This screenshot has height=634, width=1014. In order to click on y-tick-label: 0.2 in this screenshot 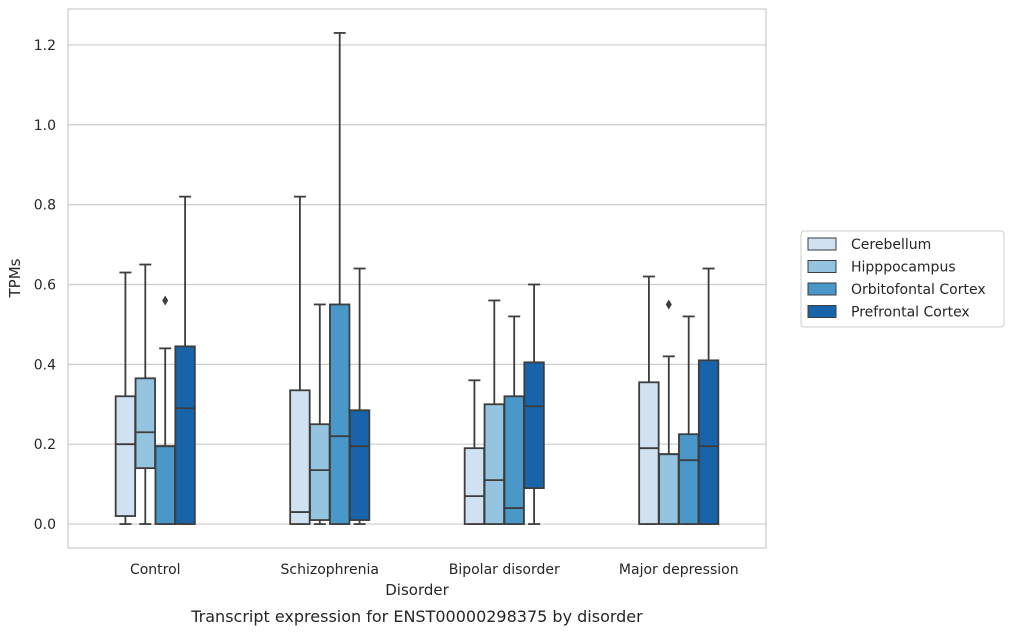, I will do `click(45, 445)`.